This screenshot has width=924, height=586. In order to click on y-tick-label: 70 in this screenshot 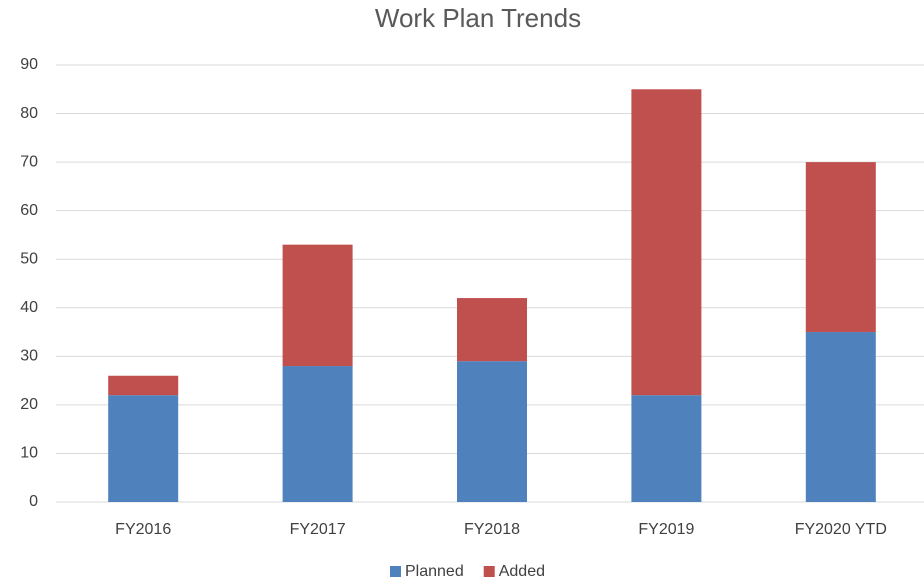, I will do `click(29, 161)`.